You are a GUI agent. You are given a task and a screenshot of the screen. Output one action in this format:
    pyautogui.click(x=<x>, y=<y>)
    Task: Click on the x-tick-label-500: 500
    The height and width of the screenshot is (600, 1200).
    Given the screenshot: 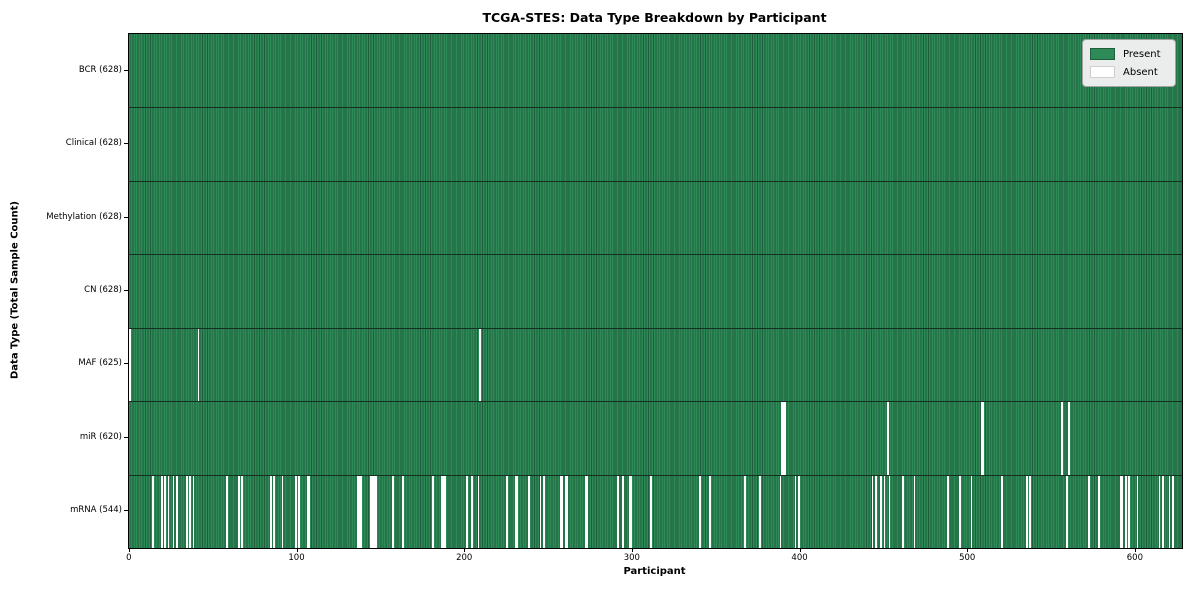 What is the action you would take?
    pyautogui.click(x=967, y=558)
    